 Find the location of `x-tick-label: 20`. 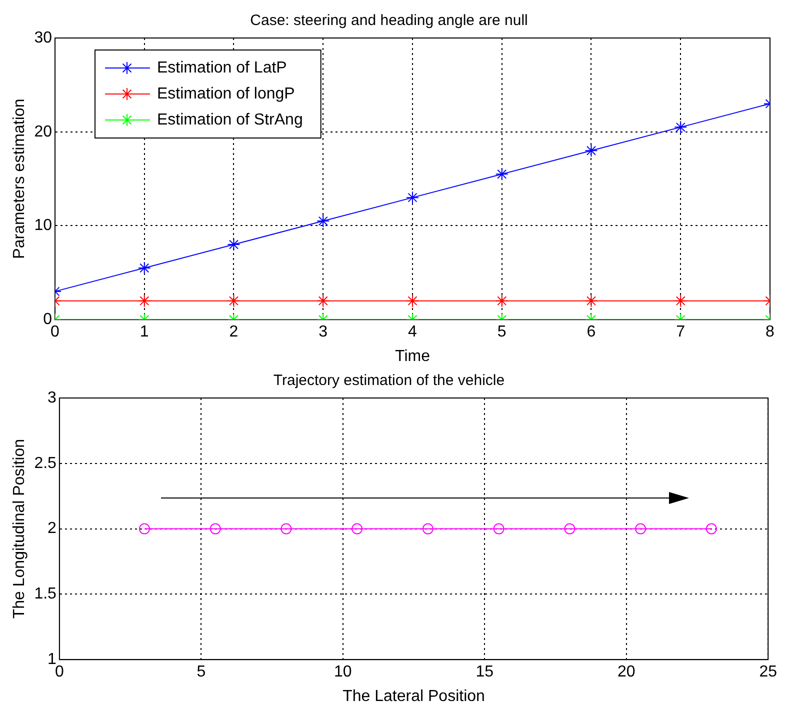

x-tick-label: 20 is located at coordinates (626, 672).